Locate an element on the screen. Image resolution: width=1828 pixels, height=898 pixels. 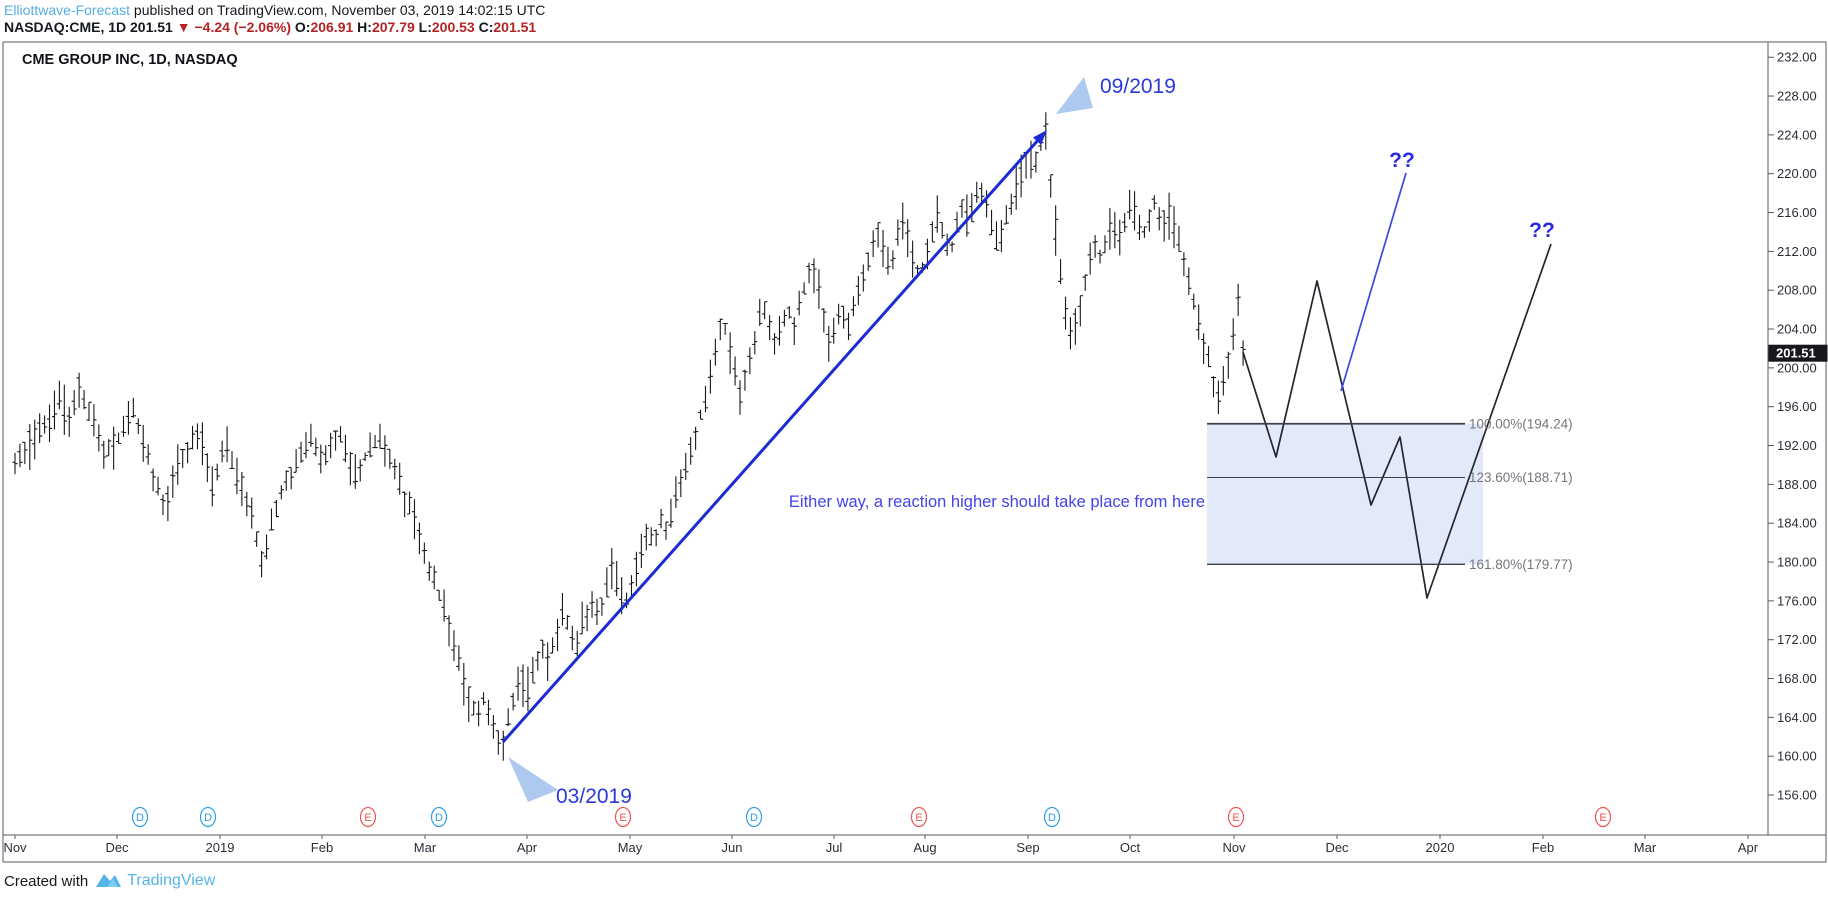
open-label: O: is located at coordinates (301, 27).